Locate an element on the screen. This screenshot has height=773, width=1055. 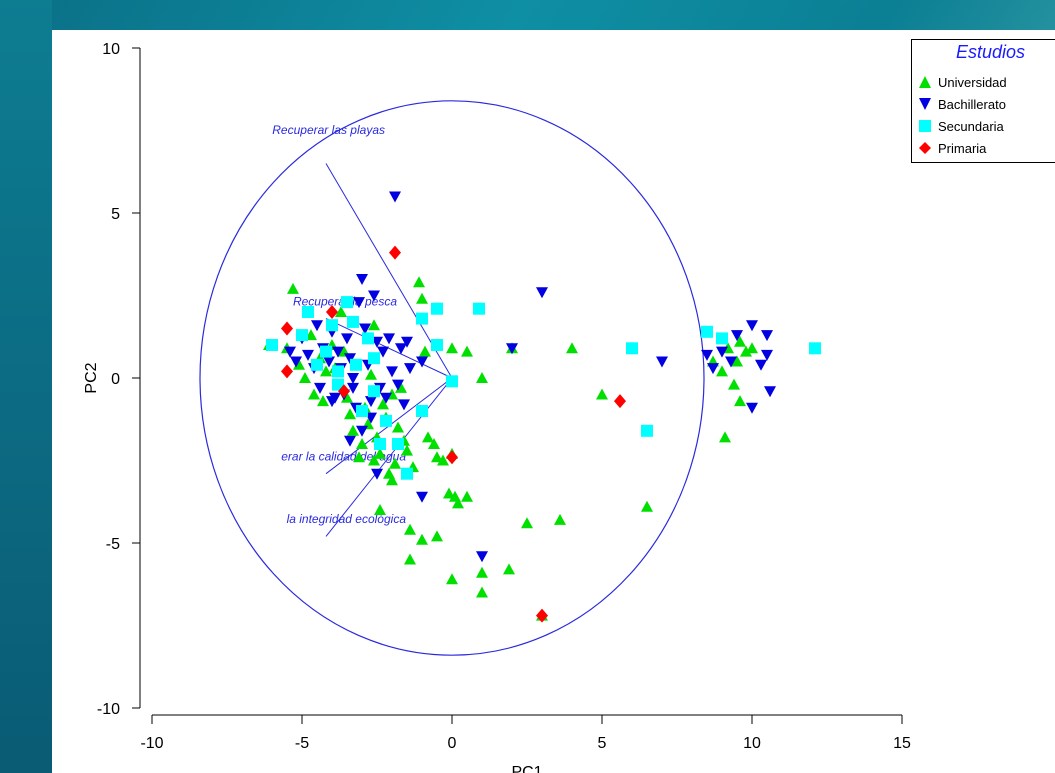
x-tick-label: 10 is located at coordinates (752, 743).